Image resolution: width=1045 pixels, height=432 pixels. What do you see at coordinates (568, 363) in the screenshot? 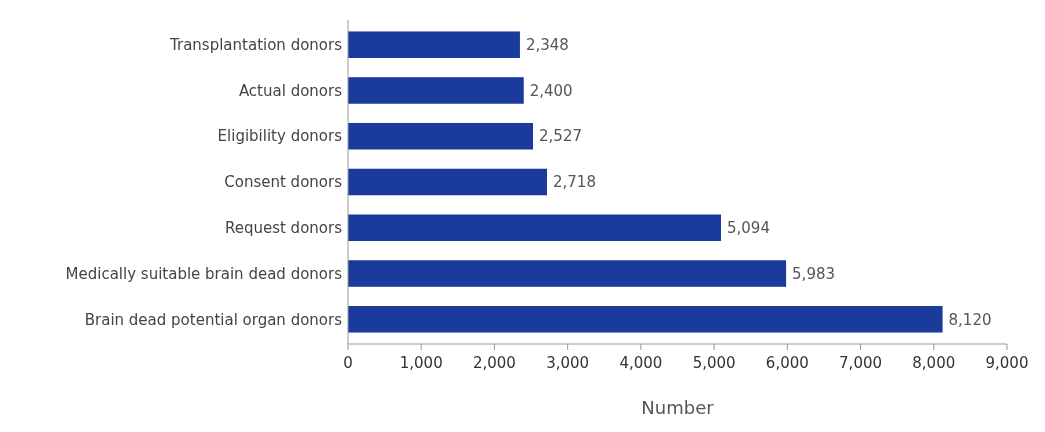
I see `x-tick-label: 3,000` at bounding box center [568, 363].